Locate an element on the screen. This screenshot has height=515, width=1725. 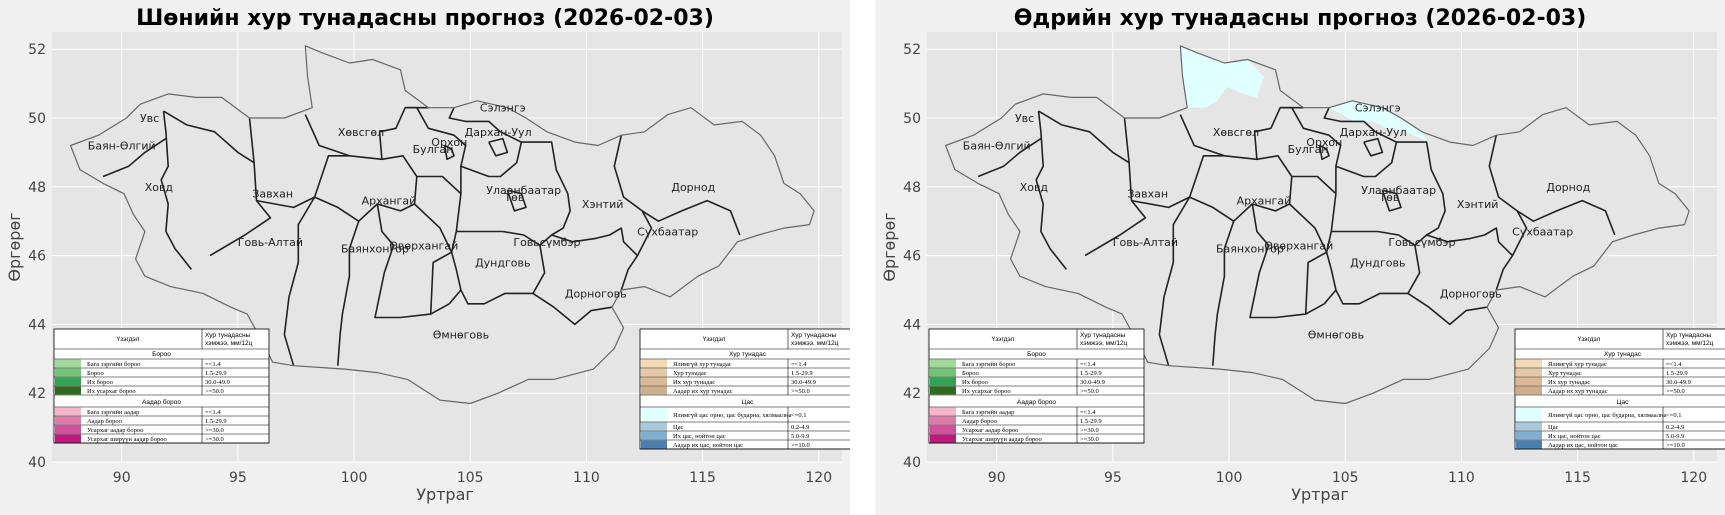
province-label: Булган is located at coordinates (433, 149).